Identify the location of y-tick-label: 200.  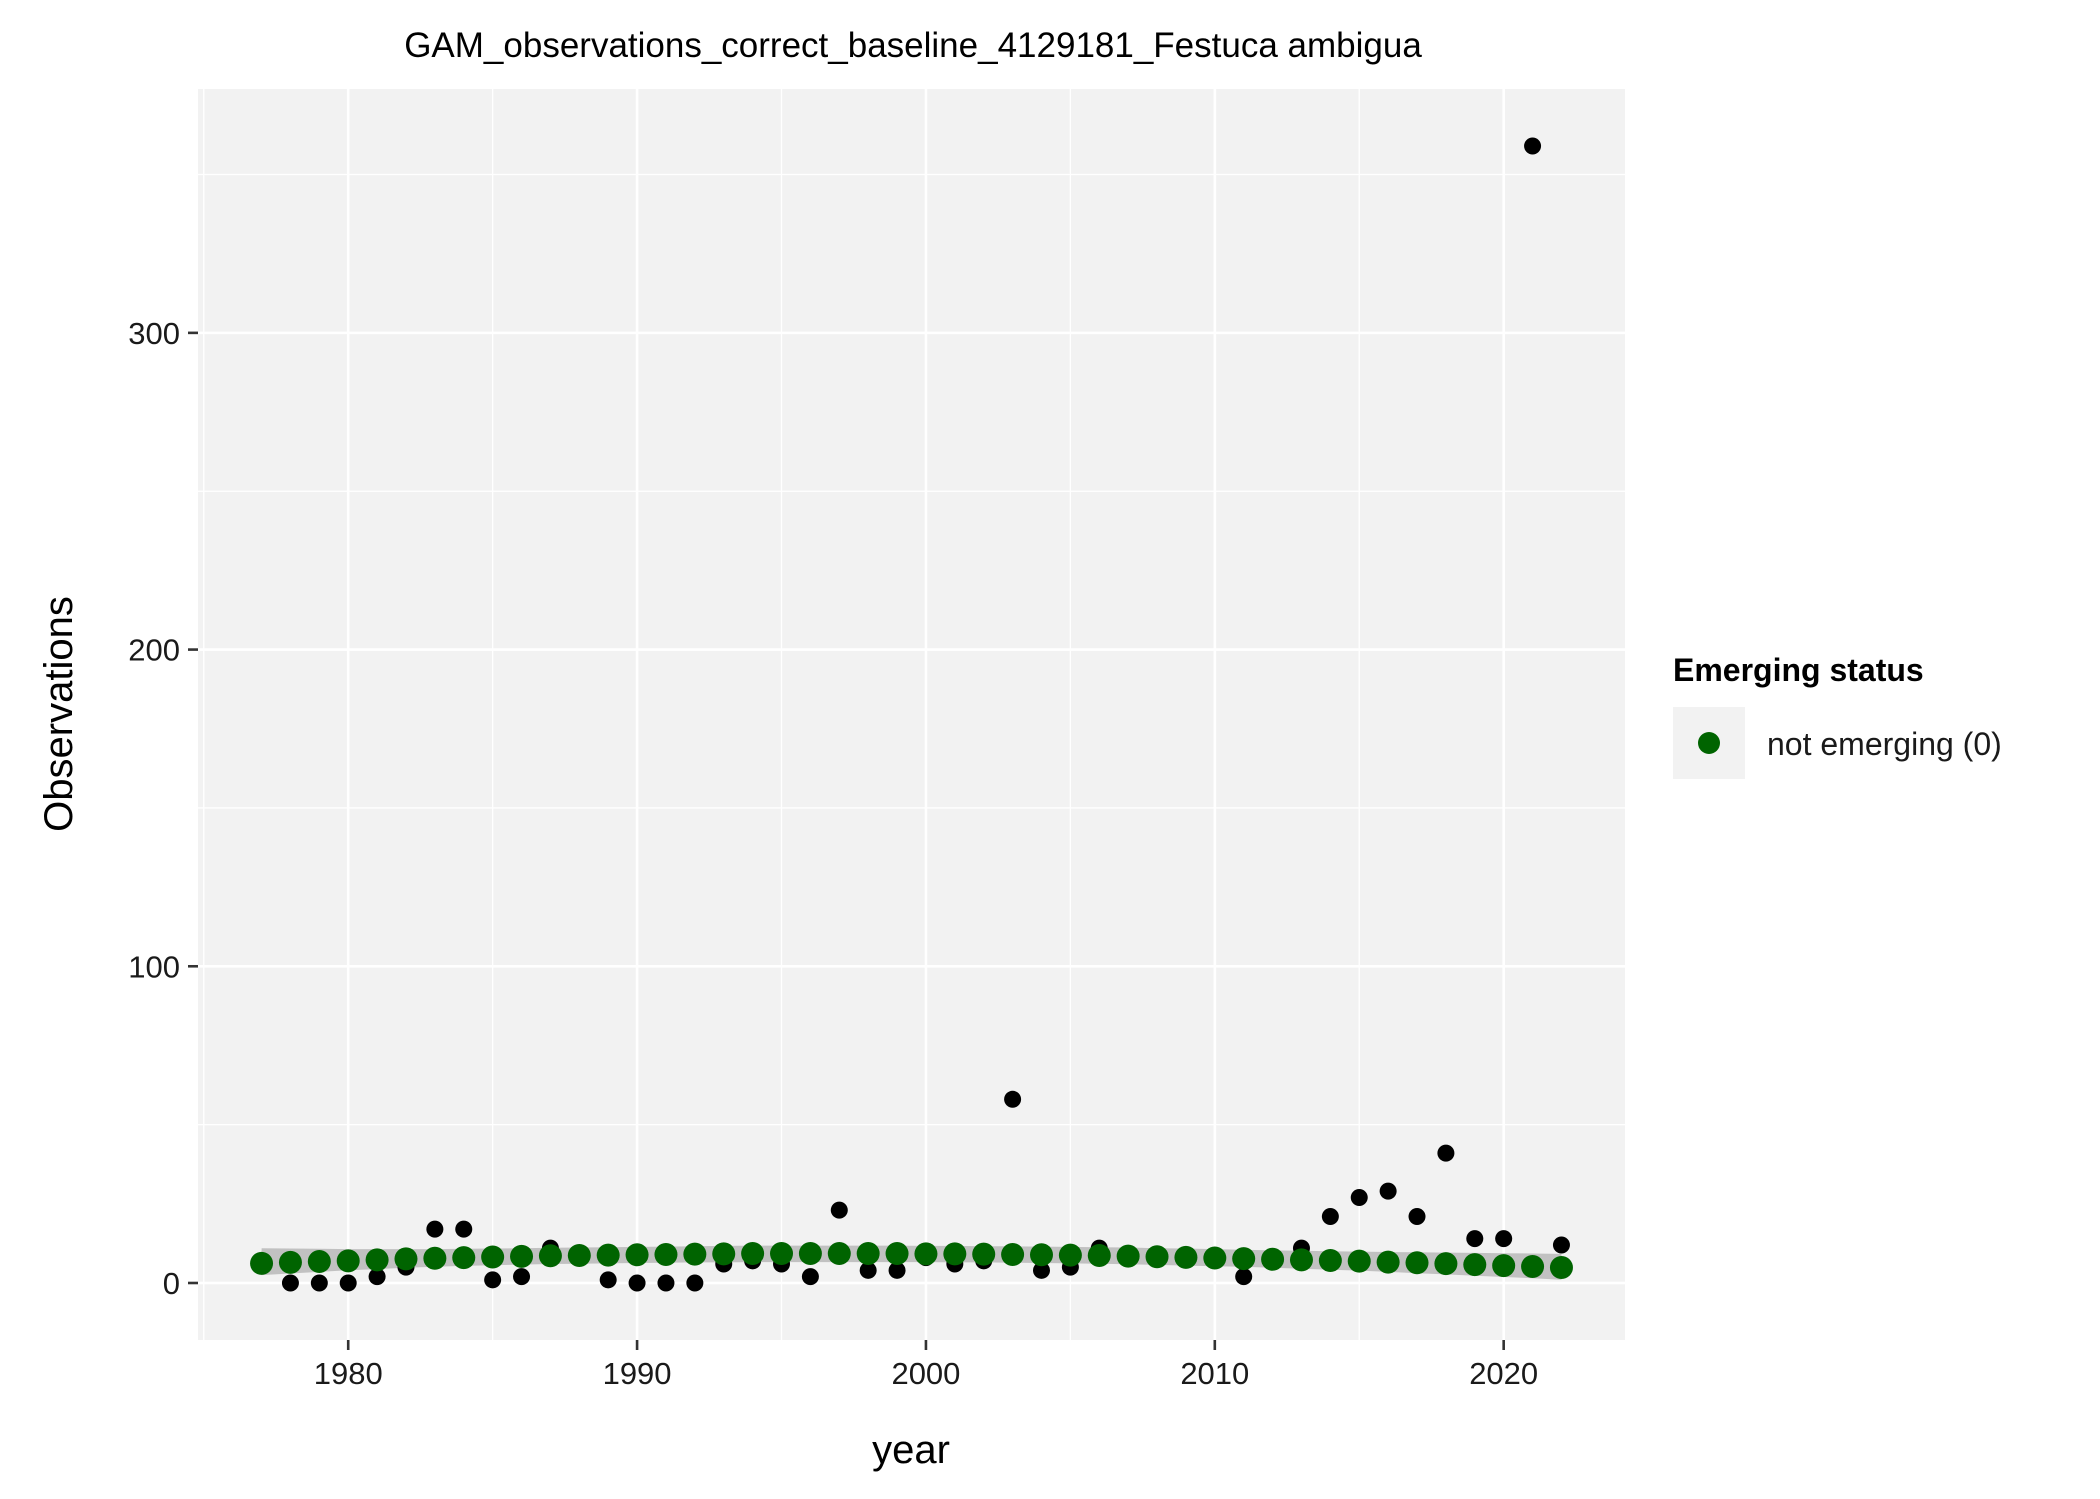
(154, 650).